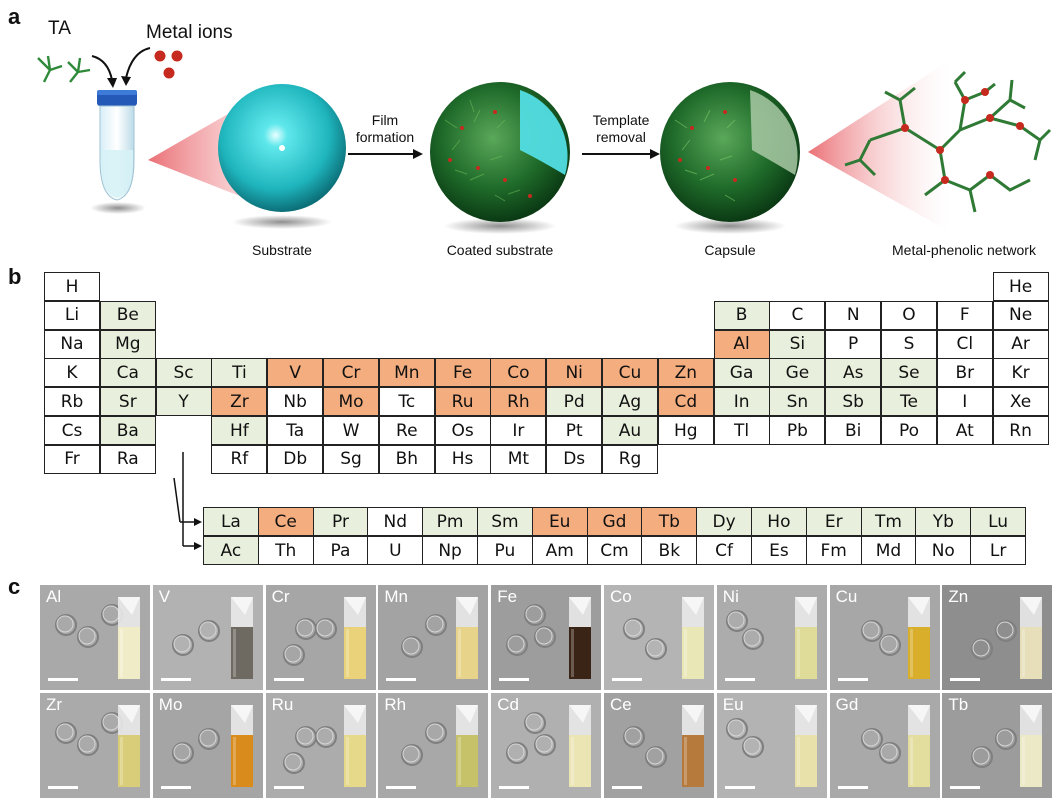  What do you see at coordinates (183, 402) in the screenshot?
I see `element-cell-y: Y` at bounding box center [183, 402].